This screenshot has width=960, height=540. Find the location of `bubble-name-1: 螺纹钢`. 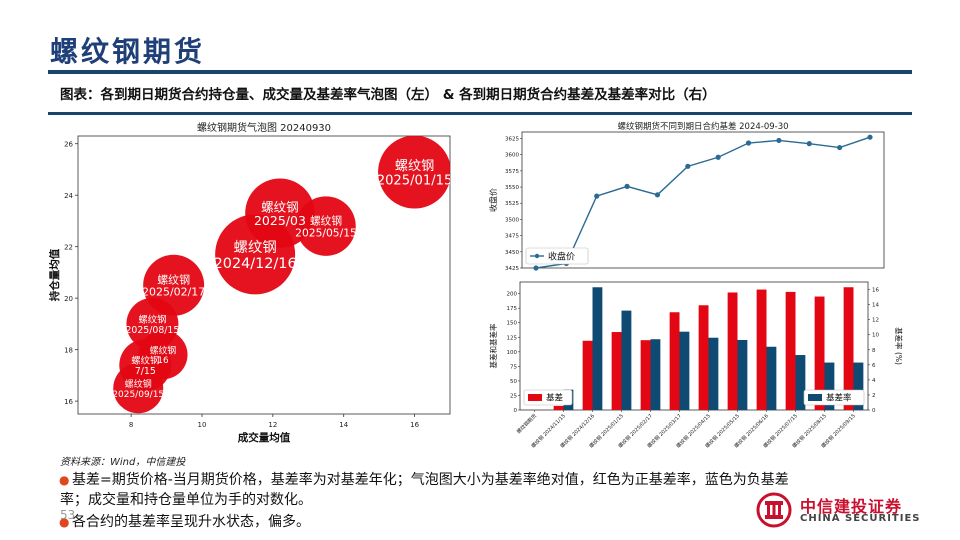

bubble-name-1: 螺纹钢 is located at coordinates (280, 206).